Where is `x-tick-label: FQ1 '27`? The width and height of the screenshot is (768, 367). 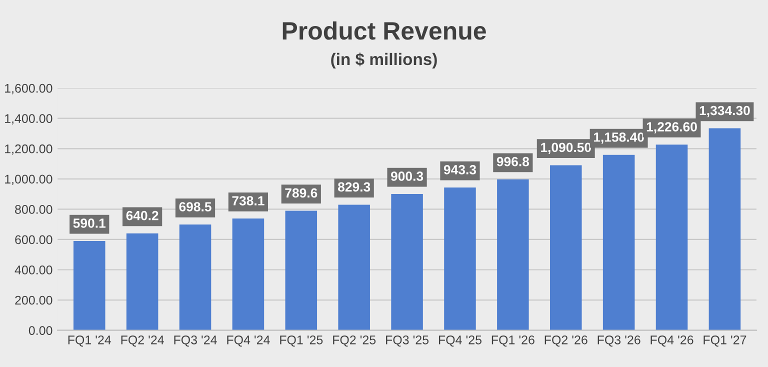 x-tick-label: FQ1 '27 is located at coordinates (725, 341).